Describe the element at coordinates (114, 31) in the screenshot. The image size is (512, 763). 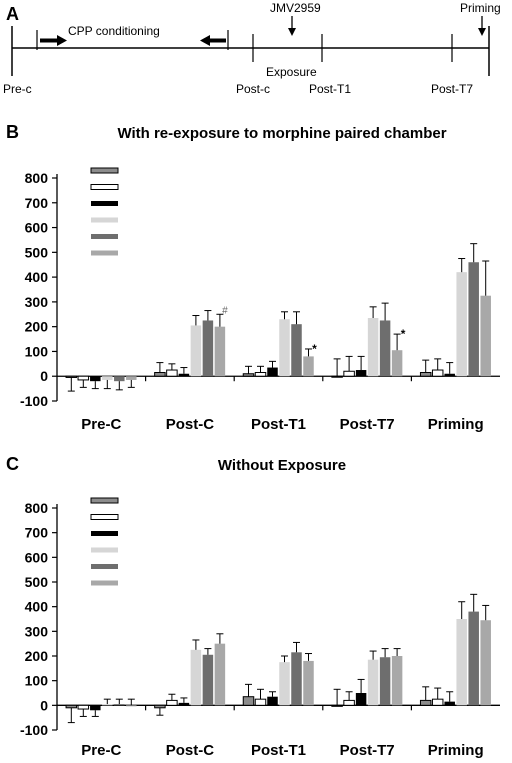
I see `cpp-conditioning-label: CPP conditioning` at that location.